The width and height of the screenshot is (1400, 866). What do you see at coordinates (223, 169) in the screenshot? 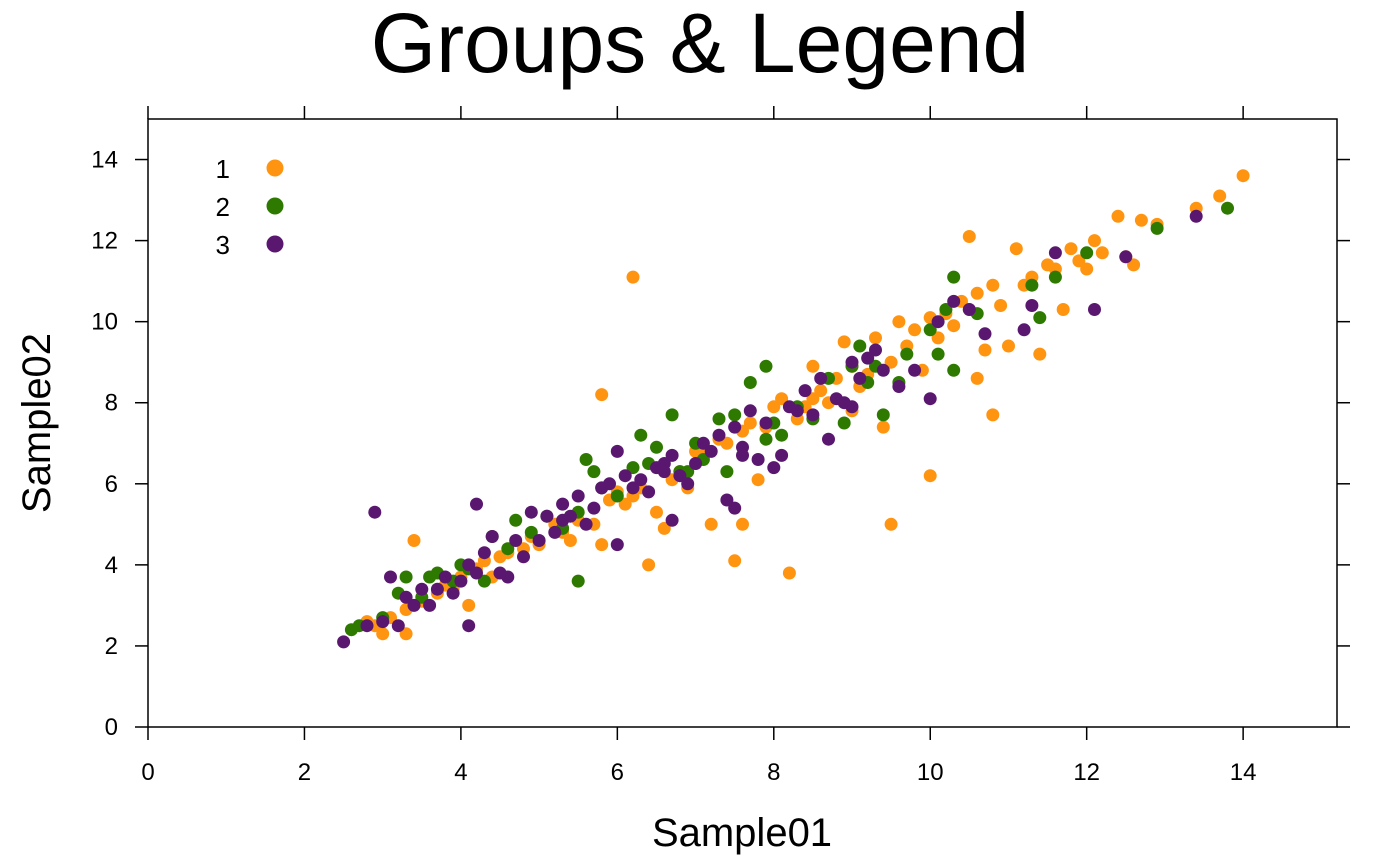
I see `legend-label: 1` at bounding box center [223, 169].